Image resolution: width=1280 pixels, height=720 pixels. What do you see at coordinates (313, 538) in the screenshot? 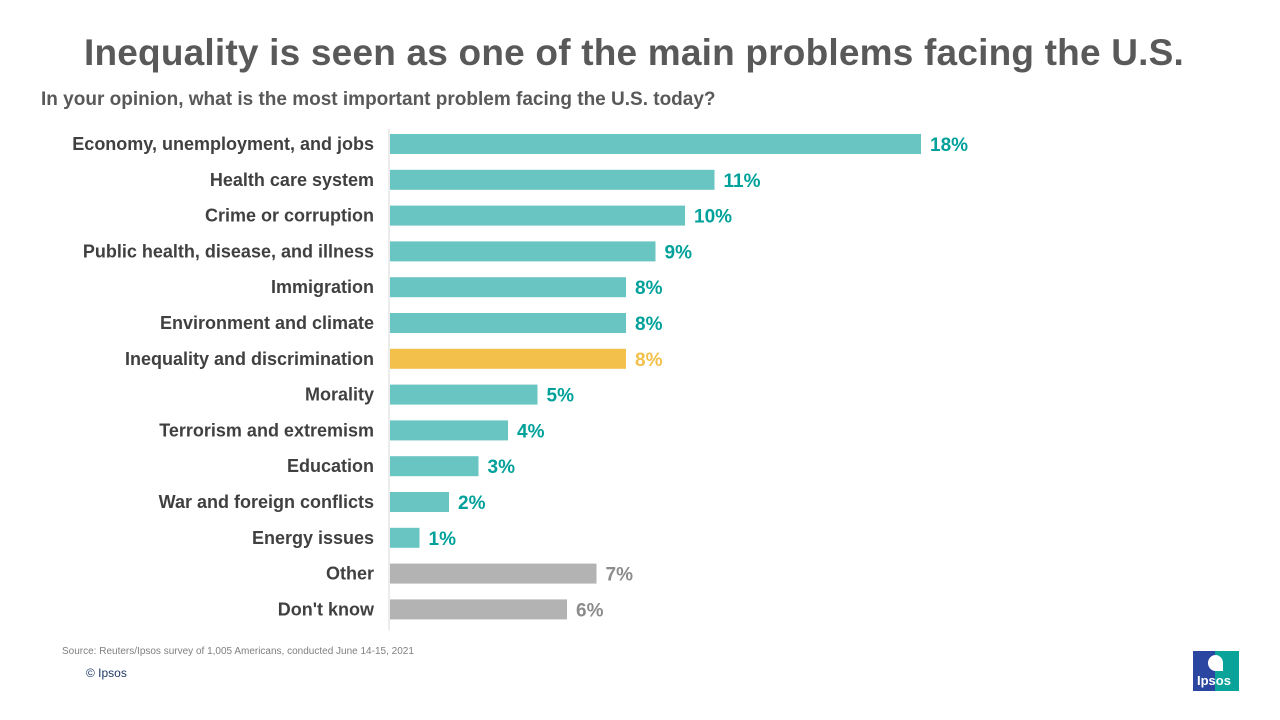
I see `category-label: Energy issues` at bounding box center [313, 538].